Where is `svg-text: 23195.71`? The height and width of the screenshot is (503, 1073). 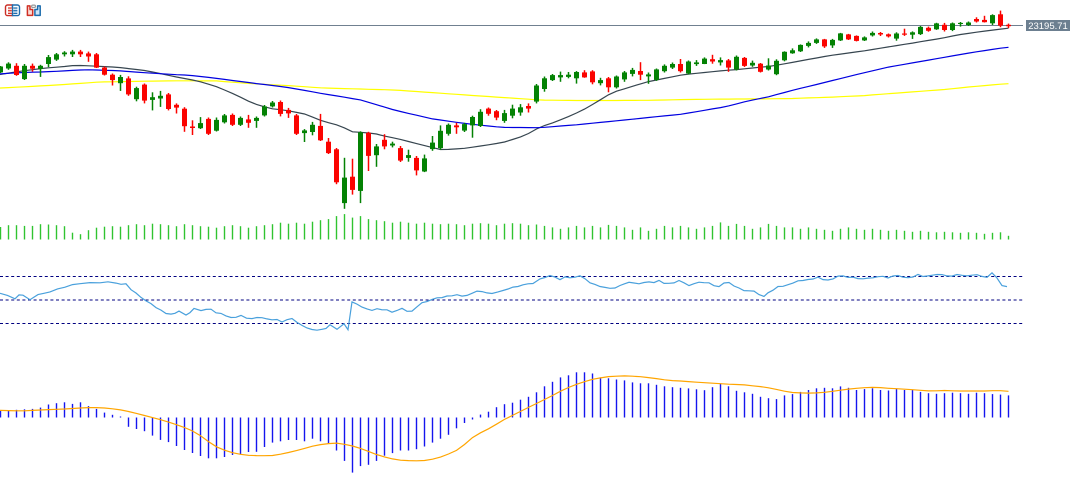 svg-text: 23195.71 is located at coordinates (1048, 26).